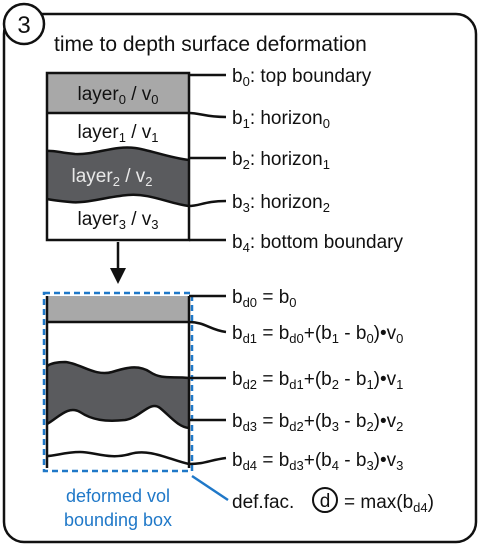 The image size is (481, 546). I want to click on boundary-0-label: b0: top boundary, so click(302, 77).